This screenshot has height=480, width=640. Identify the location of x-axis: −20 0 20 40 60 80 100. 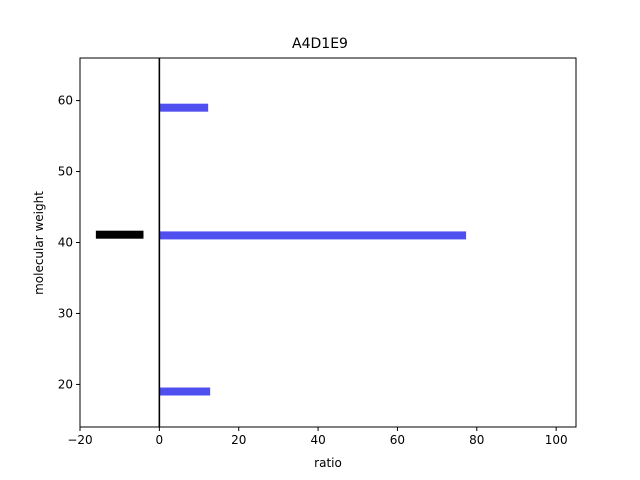
(317, 437).